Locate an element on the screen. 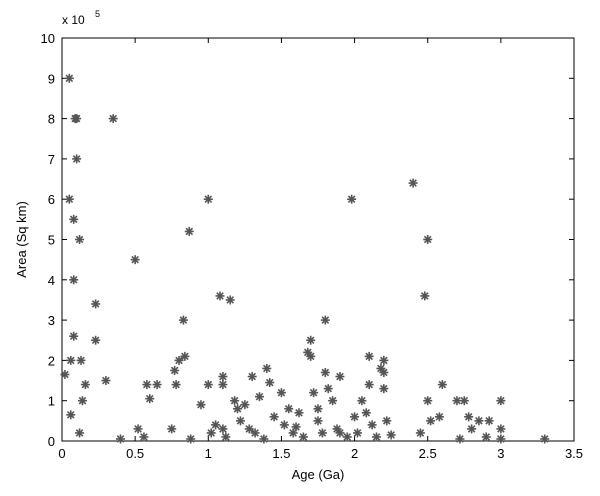 The height and width of the screenshot is (496, 600). y-tick-label: 0 is located at coordinates (51, 441).